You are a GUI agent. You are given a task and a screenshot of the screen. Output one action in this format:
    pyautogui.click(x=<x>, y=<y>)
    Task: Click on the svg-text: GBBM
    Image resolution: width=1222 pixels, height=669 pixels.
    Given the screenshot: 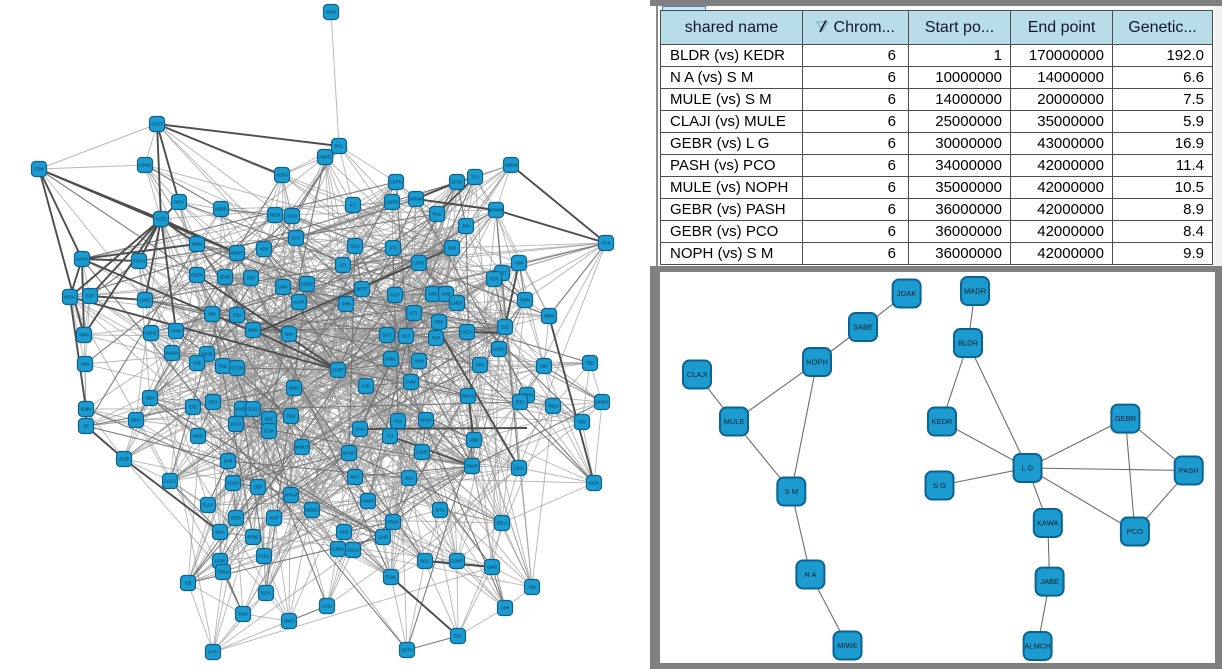 What is the action you would take?
    pyautogui.click(x=511, y=165)
    